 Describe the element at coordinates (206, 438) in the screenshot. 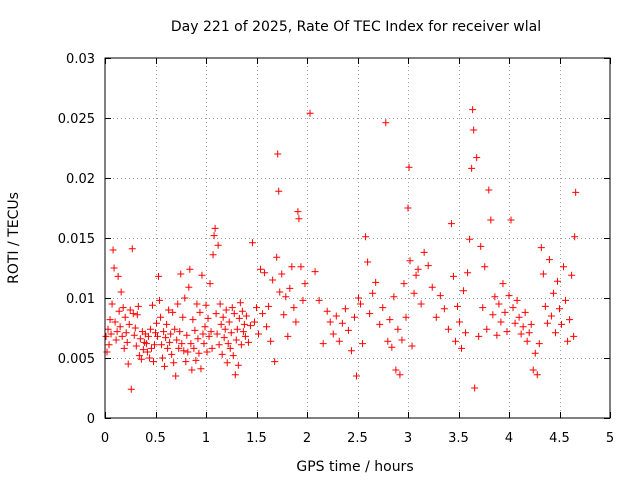

I see `x-tick-label: 1` at that location.